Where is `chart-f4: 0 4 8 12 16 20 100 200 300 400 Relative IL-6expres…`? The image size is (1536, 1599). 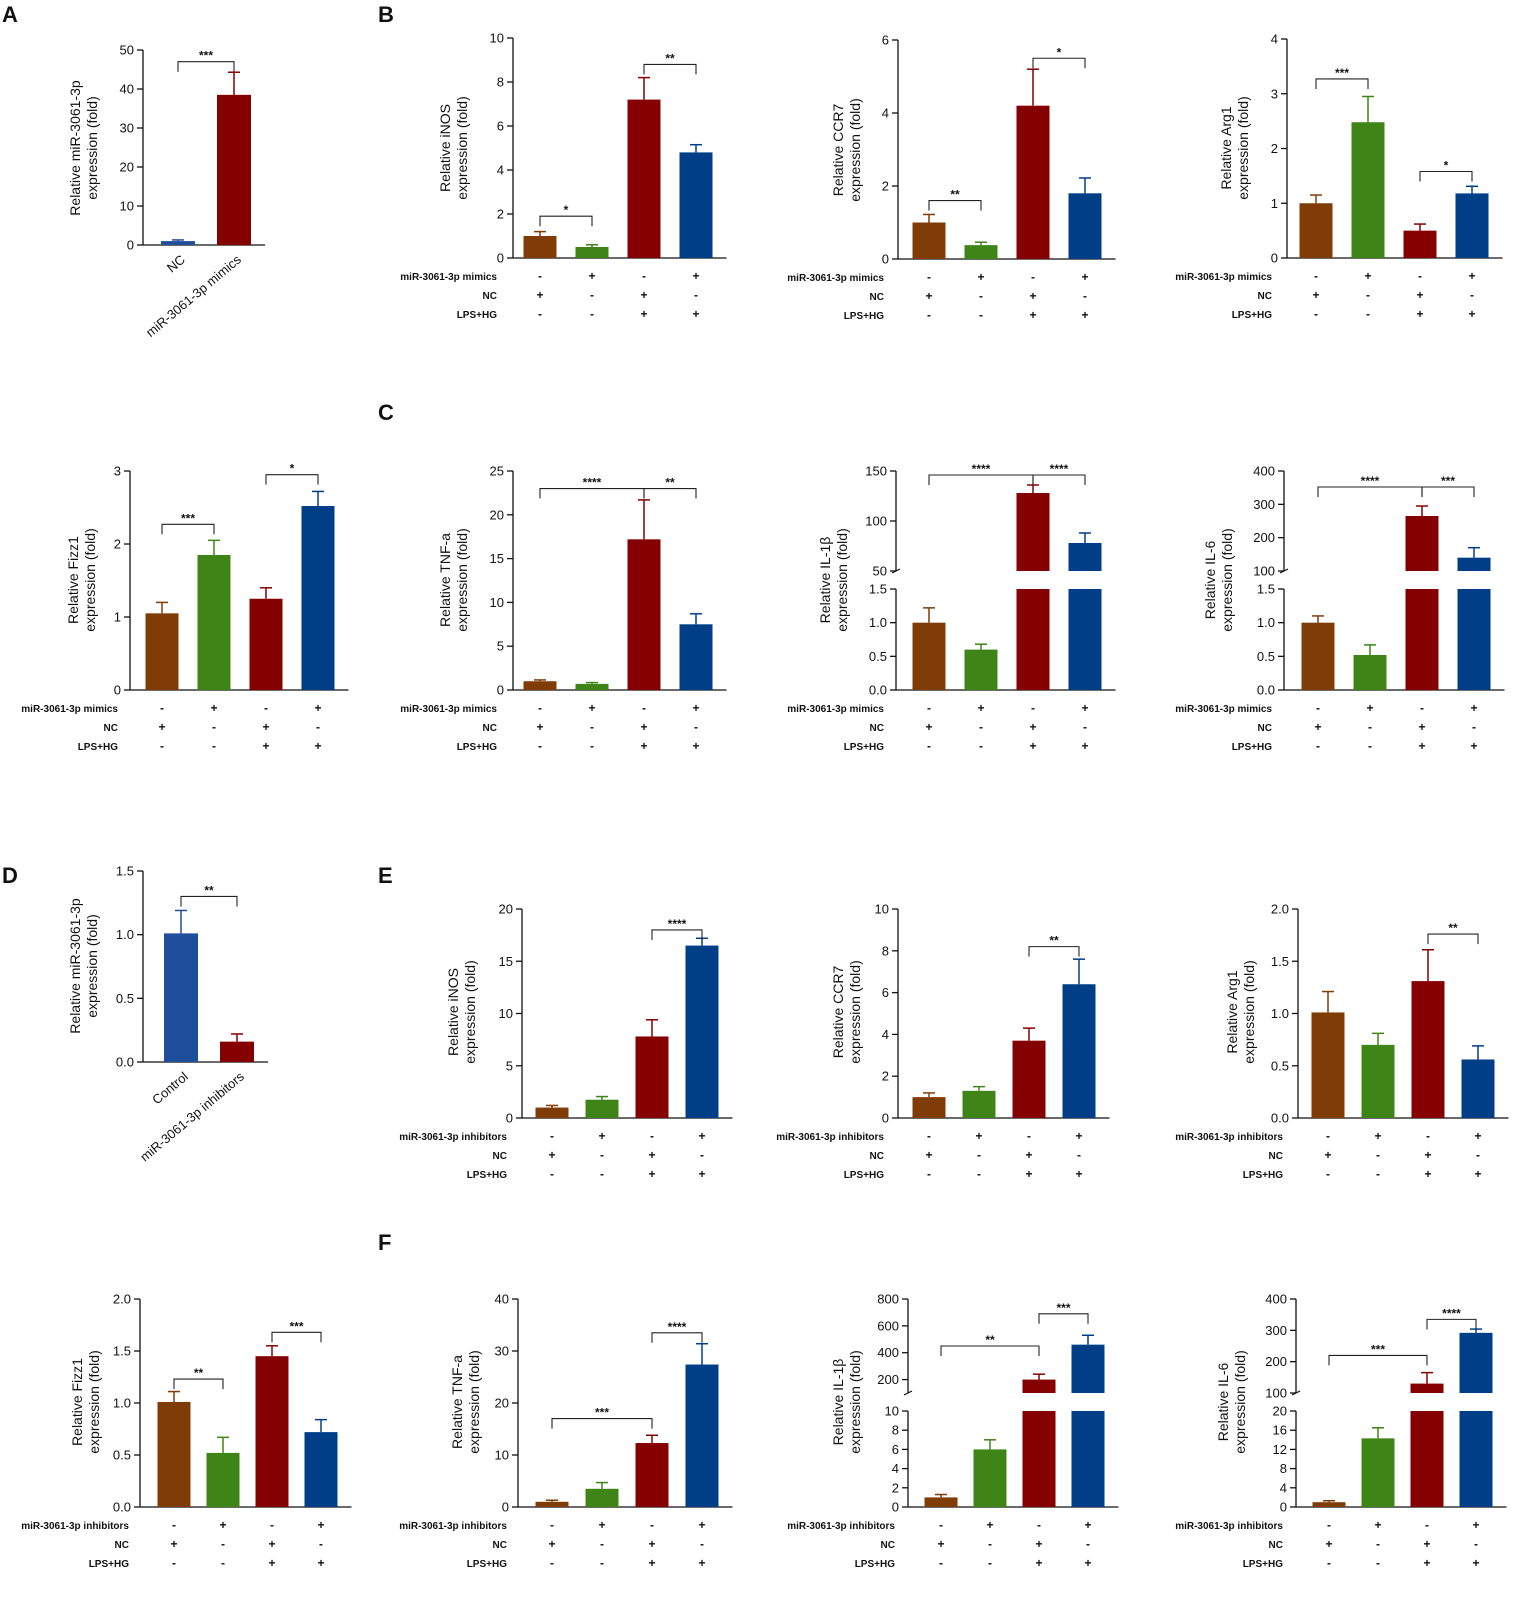 chart-f4: 0 4 8 12 16 20 100 200 300 400 Relative IL-6expres… is located at coordinates (1341, 1431).